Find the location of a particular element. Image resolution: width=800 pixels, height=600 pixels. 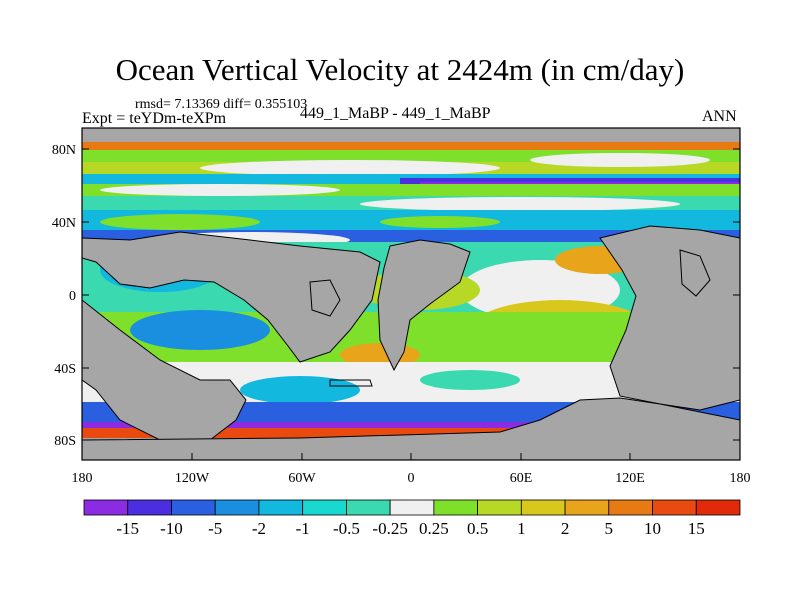

lat-tick-label: 80S is located at coordinates (65, 441).